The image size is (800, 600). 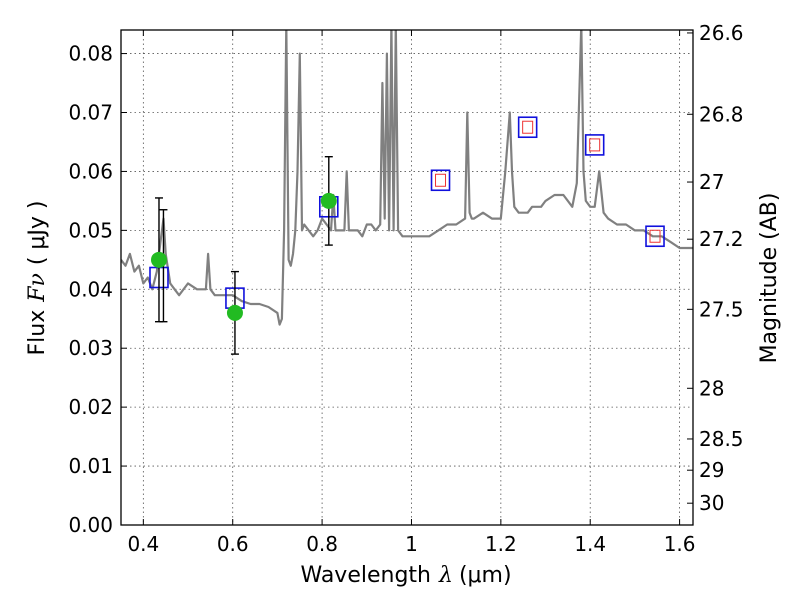 What do you see at coordinates (90, 113) in the screenshot?
I see `y-tick-label: 0.07` at bounding box center [90, 113].